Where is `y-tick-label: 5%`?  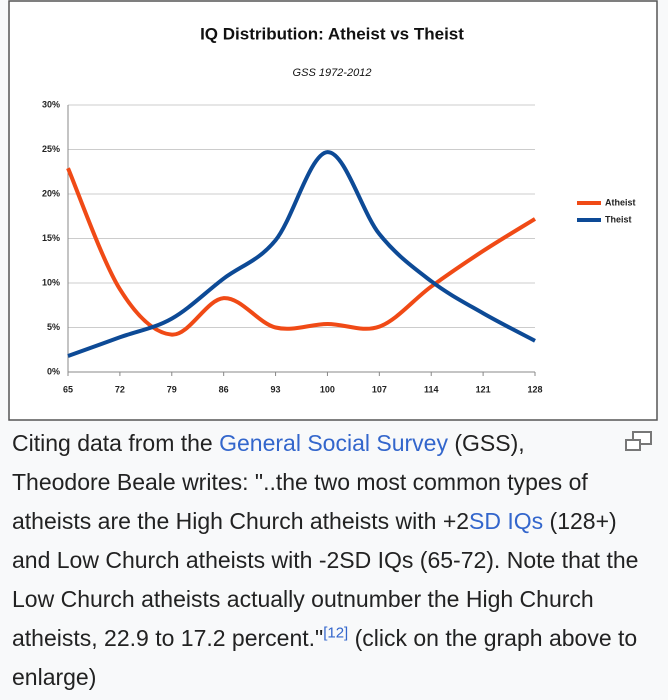
y-tick-label: 5% is located at coordinates (53, 327).